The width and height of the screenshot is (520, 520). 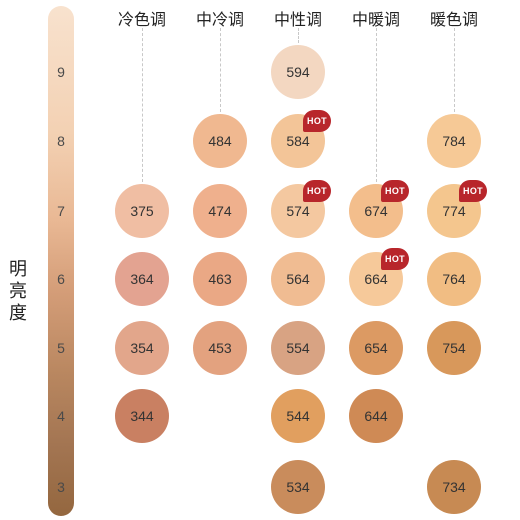 I want to click on column-header: 中暖调, so click(x=375, y=20).